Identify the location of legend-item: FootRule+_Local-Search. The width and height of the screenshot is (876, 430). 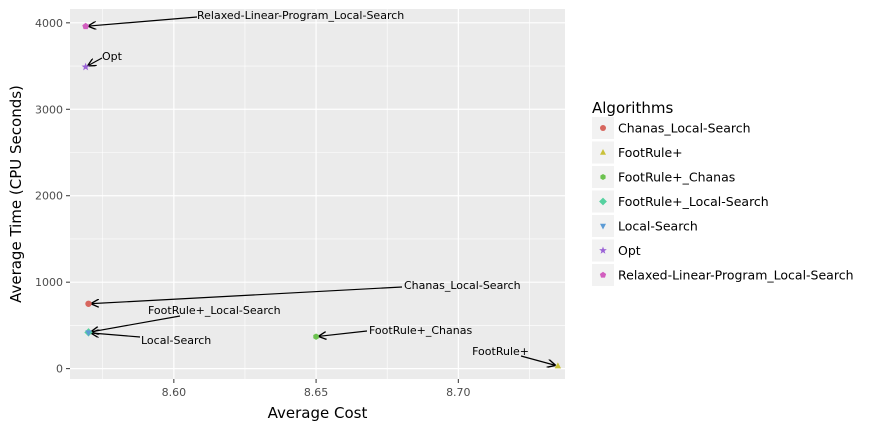
(680, 201).